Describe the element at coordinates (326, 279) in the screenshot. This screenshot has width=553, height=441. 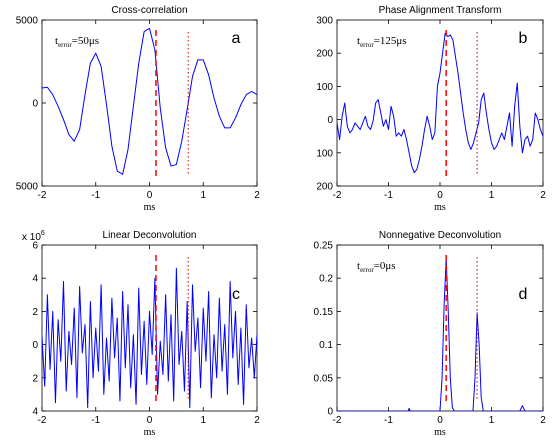
I see `y-tick-label: 0.2` at that location.